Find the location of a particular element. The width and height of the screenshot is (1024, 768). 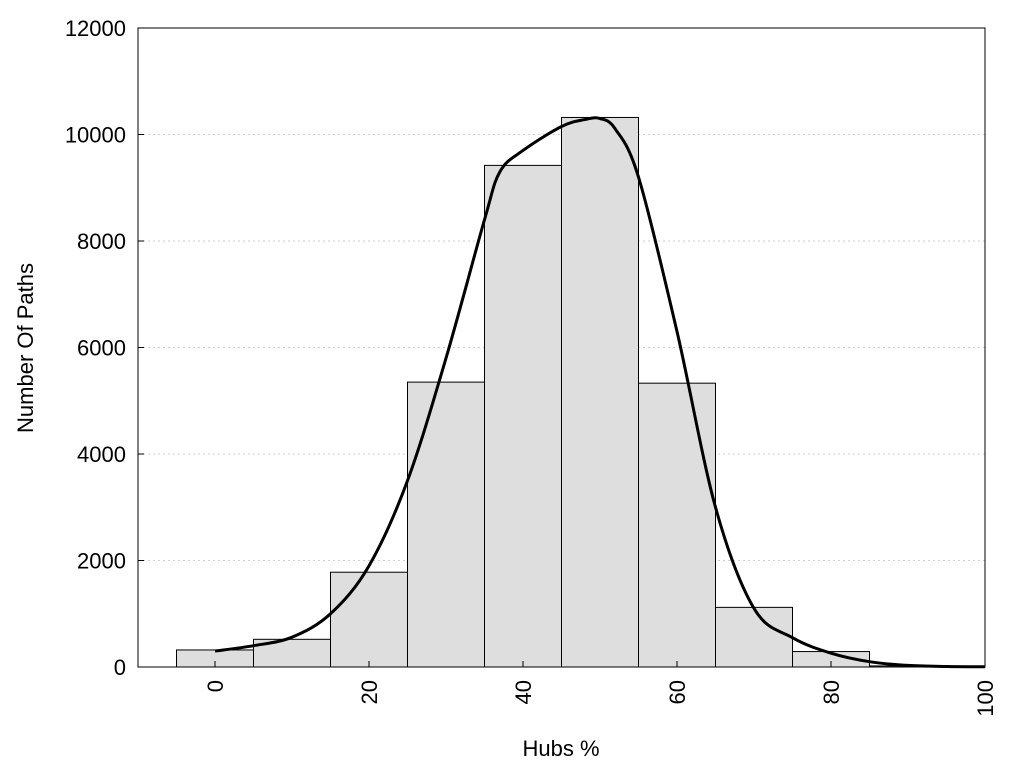

y-axis-title: Number Of Paths is located at coordinates (25, 348).